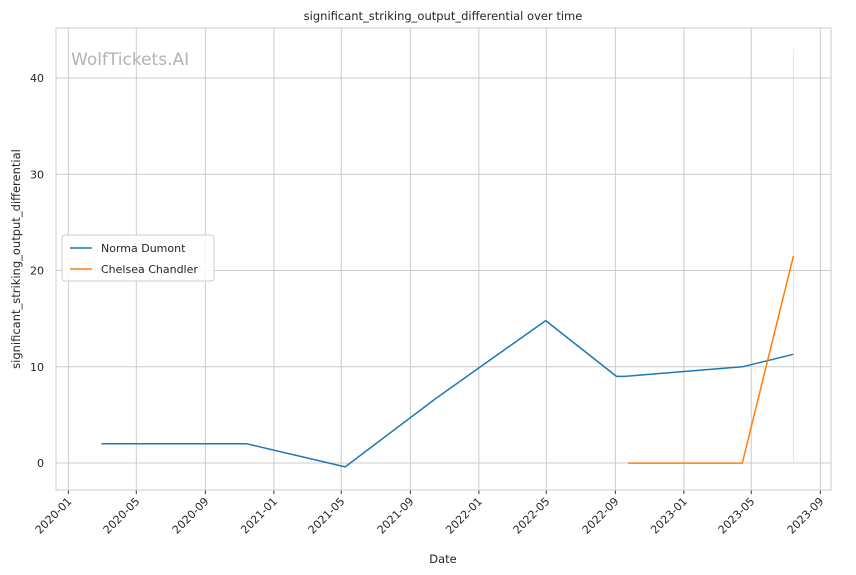 This screenshot has width=856, height=575. Describe the element at coordinates (143, 248) in the screenshot. I see `legend-label: Norma Dumont` at that location.